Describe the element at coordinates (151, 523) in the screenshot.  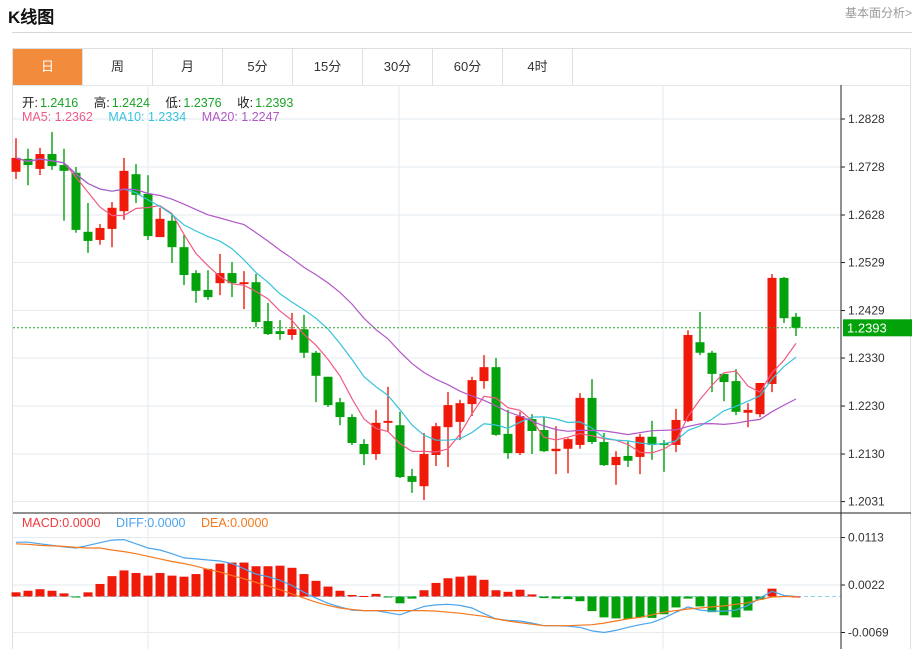
I see `diff-value: DIFF:0.0000` at that location.